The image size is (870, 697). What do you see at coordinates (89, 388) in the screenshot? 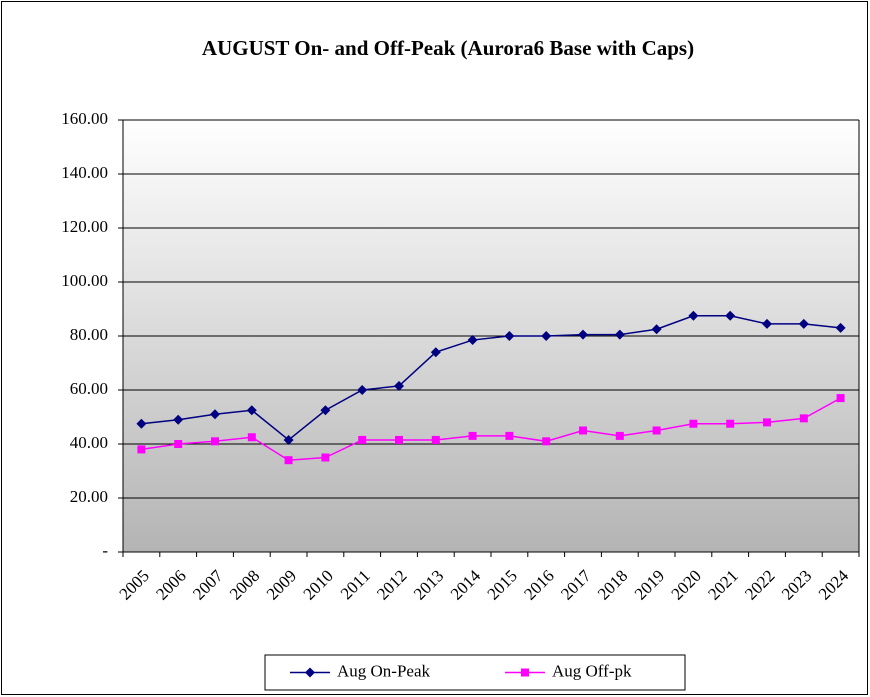
I see `y-tick-label: 60.00` at bounding box center [89, 388].